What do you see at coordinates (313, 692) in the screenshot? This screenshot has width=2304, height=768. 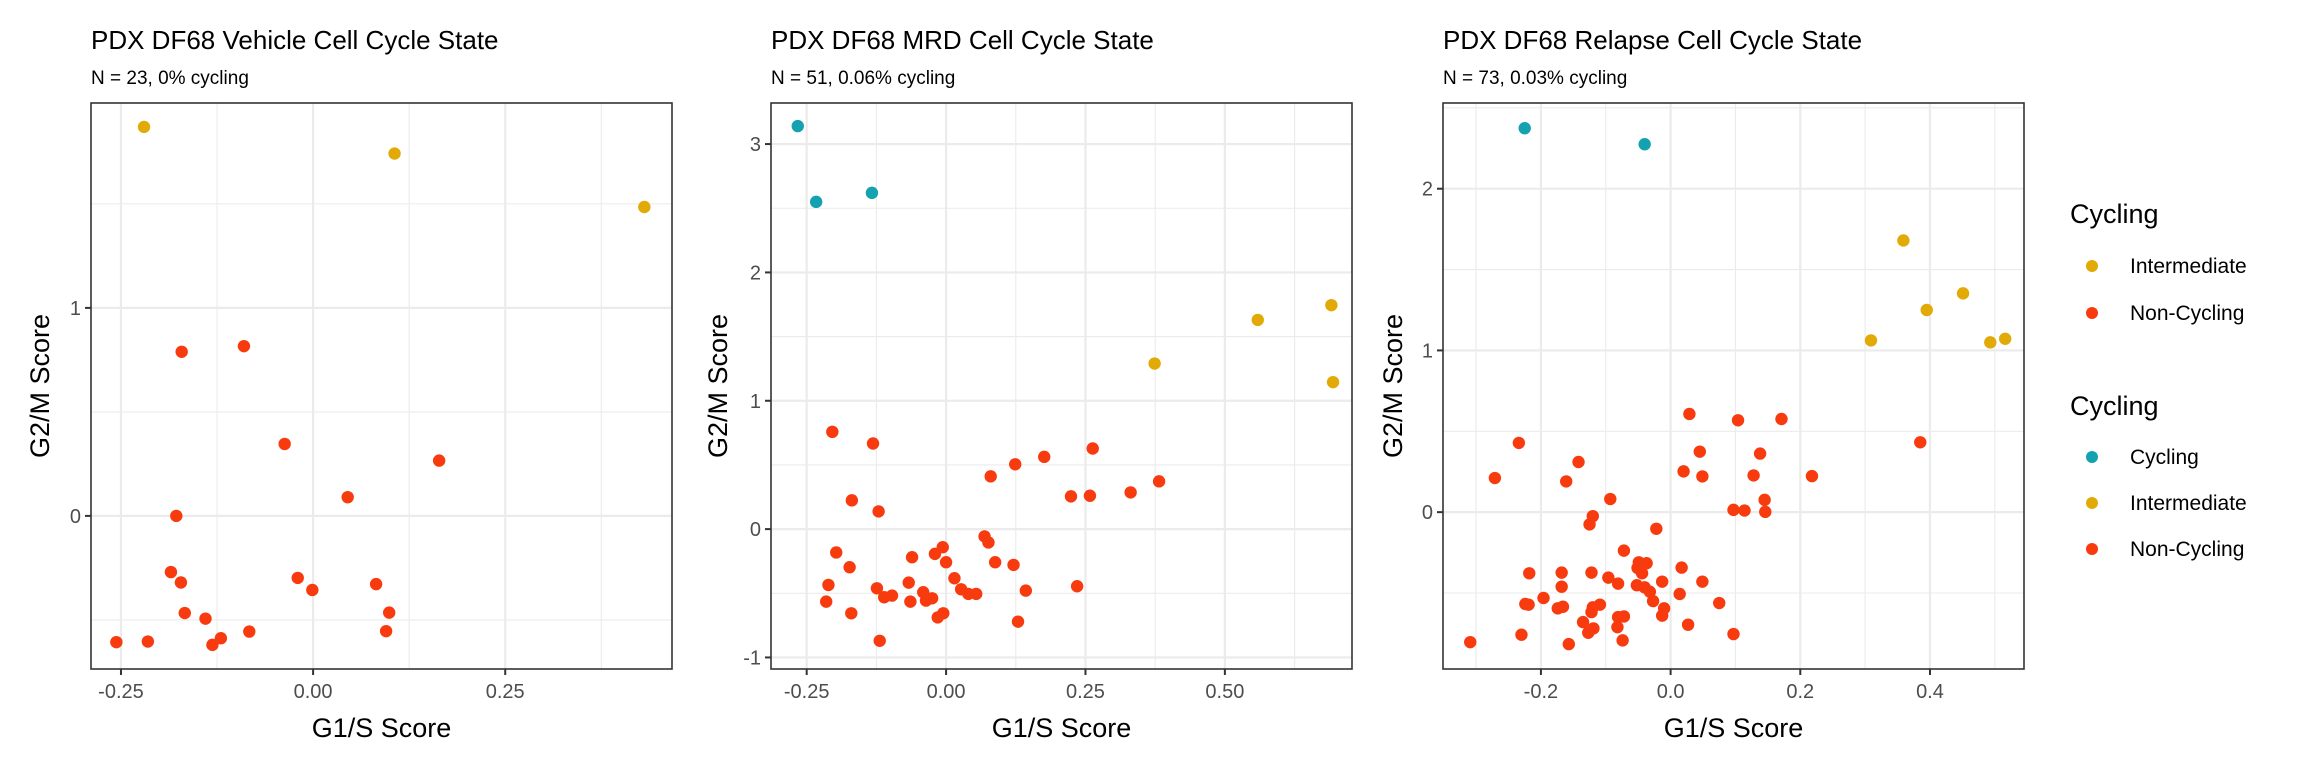 I see `x-tick-label: 0.00` at bounding box center [313, 692].